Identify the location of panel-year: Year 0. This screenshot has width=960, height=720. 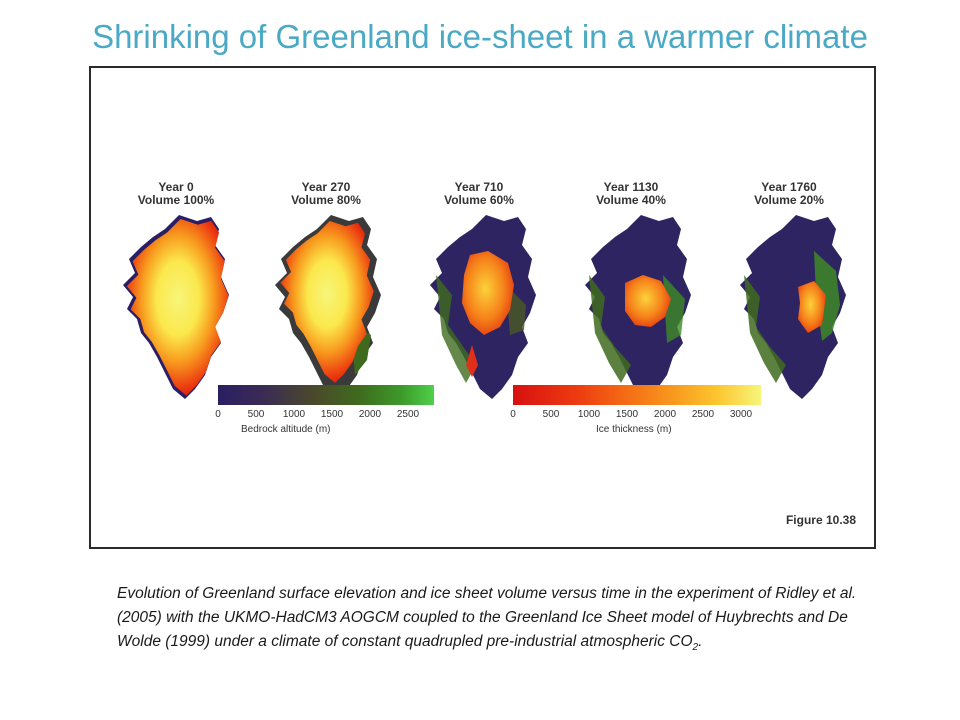
(176, 187).